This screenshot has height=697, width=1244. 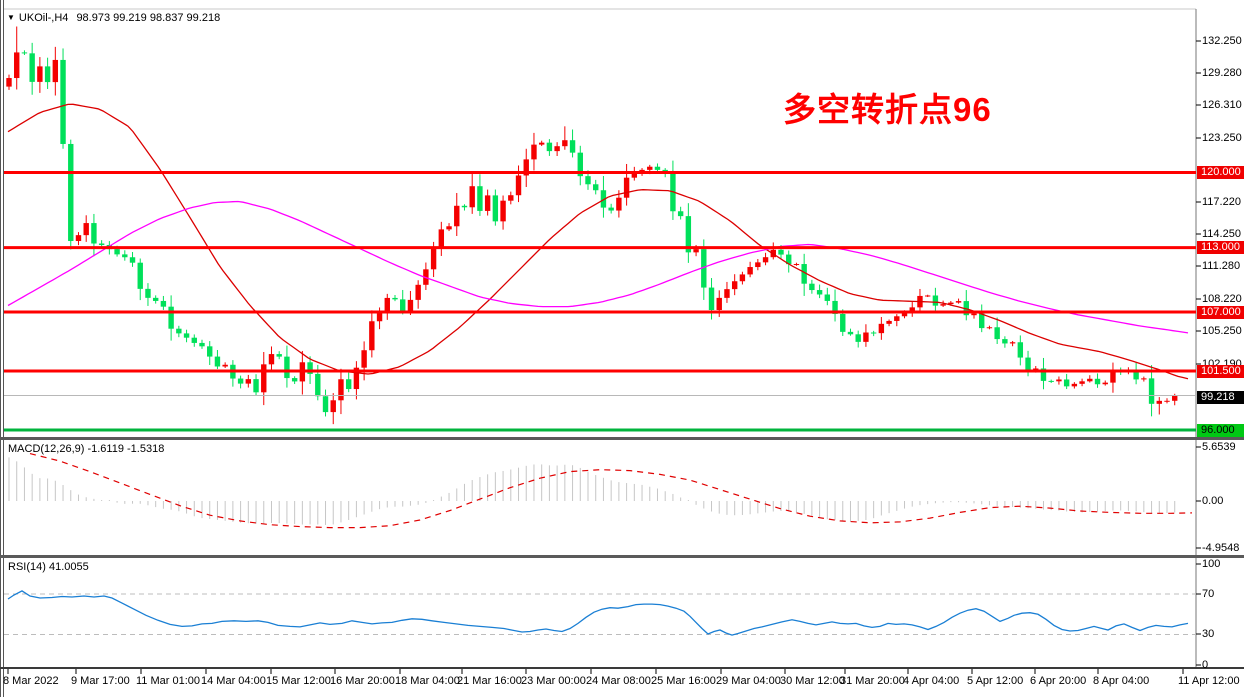 I want to click on price-axis-label: 105.250, so click(x=1222, y=331).